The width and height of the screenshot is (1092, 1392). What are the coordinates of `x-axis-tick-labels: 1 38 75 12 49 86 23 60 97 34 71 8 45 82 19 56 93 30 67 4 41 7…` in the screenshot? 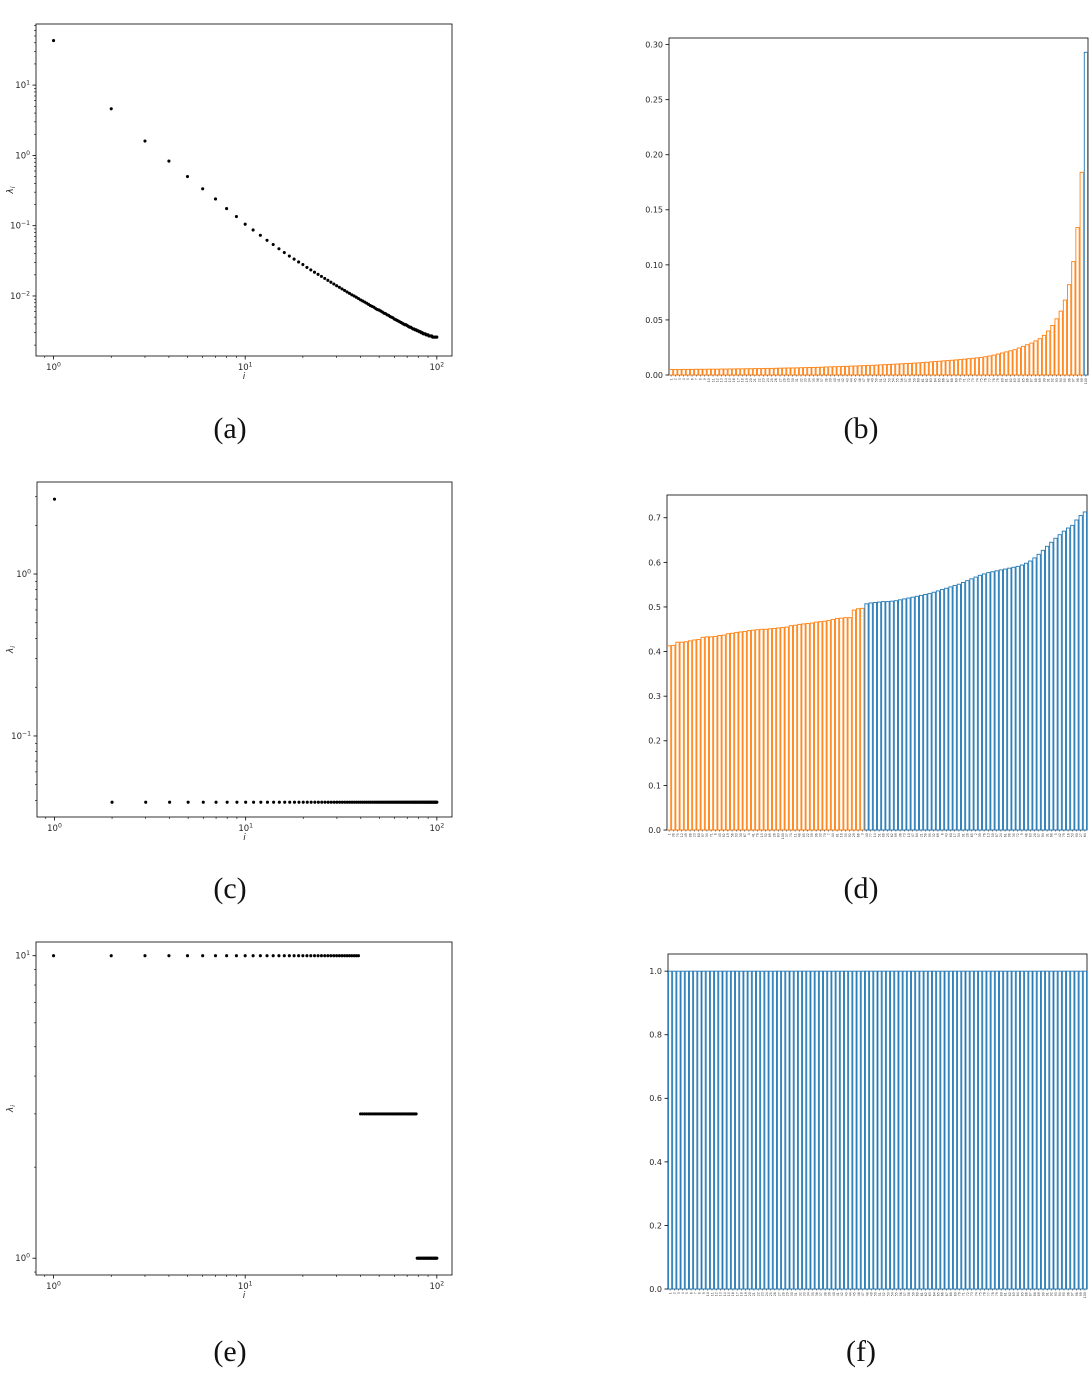 It's located at (877, 834).